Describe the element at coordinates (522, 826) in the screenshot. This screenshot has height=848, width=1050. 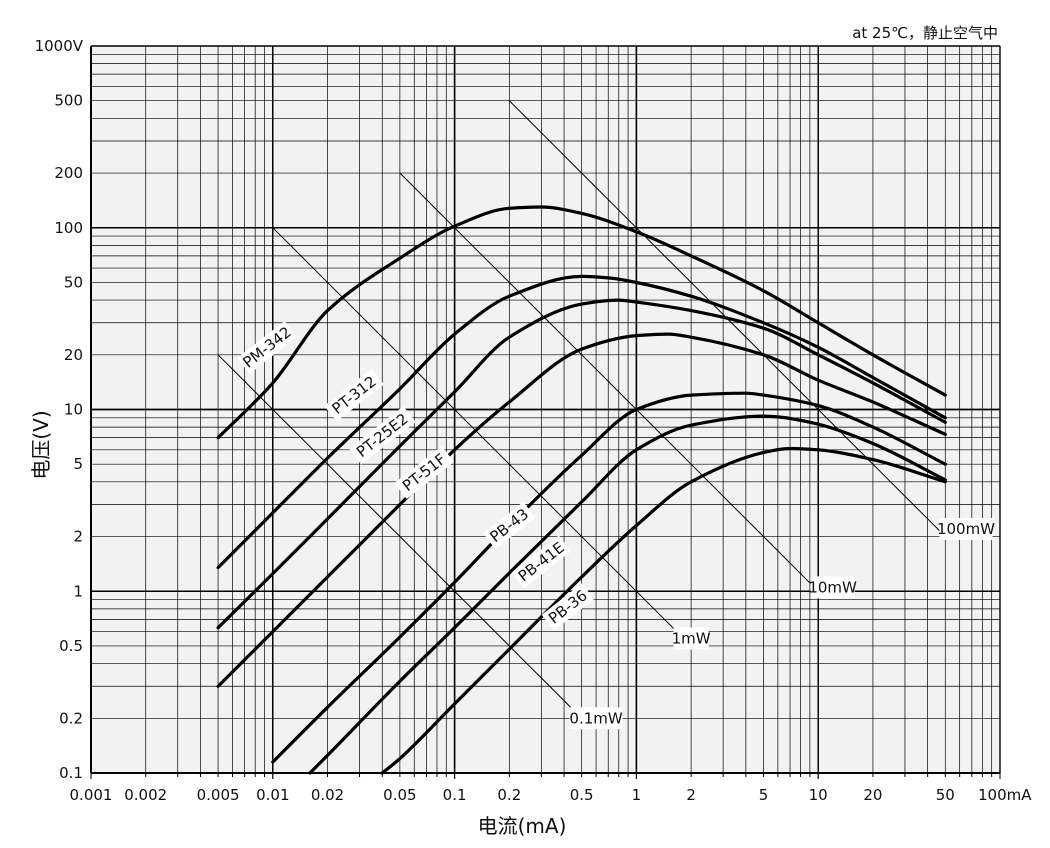
I see `x-axis-title: 电流(mA)` at that location.